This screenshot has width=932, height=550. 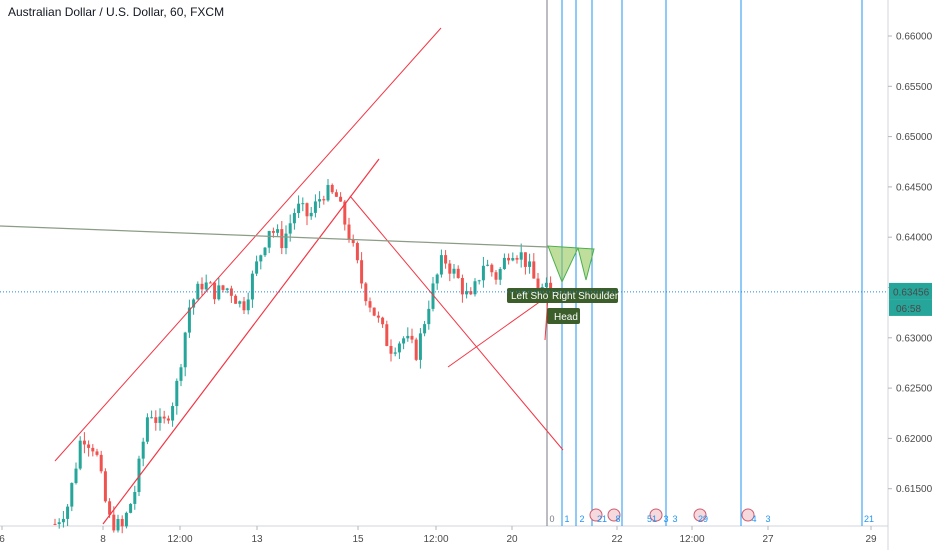 What do you see at coordinates (563, 316) in the screenshot?
I see `head-label-bg` at bounding box center [563, 316].